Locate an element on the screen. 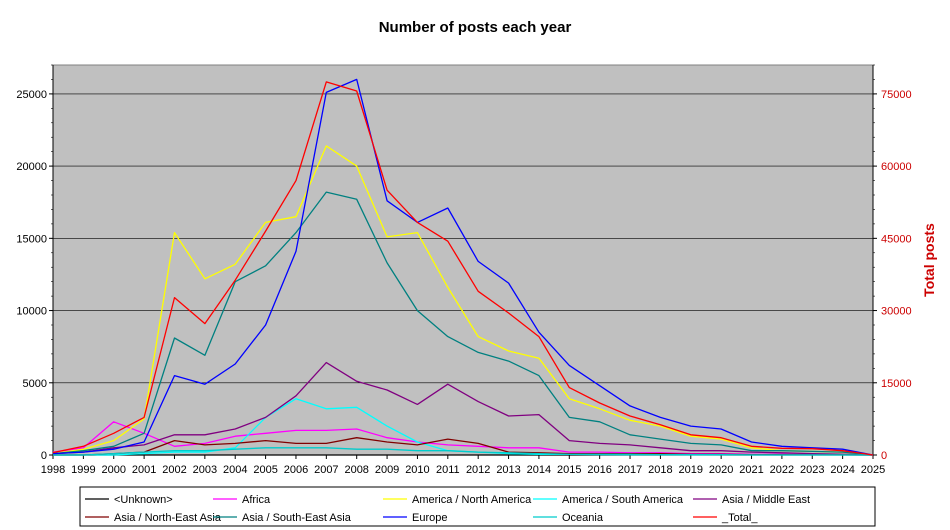  legend-label: America / North America is located at coordinates (472, 500).